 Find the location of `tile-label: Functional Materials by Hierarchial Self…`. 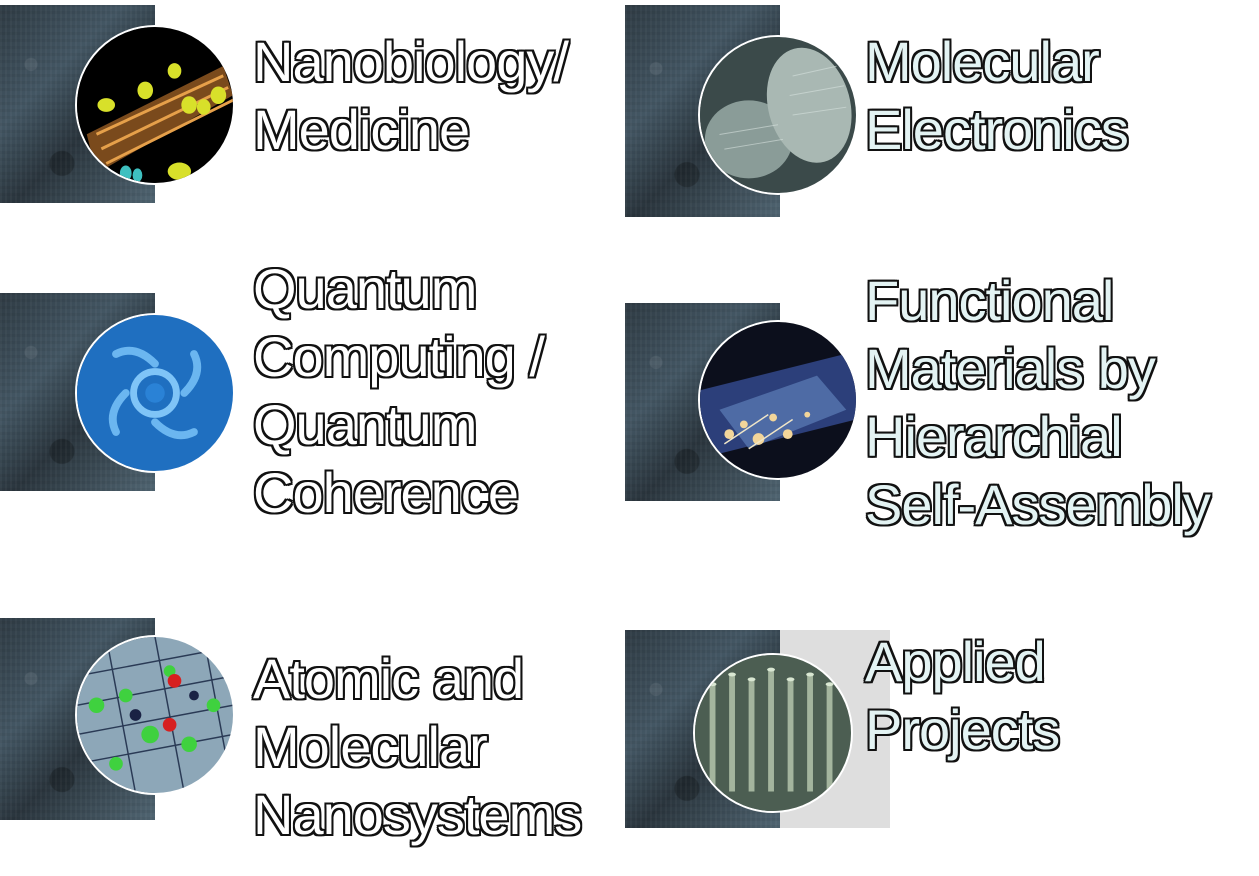

tile-label: Functional Materials by Hierarchial Self… is located at coordinates (1038, 403).